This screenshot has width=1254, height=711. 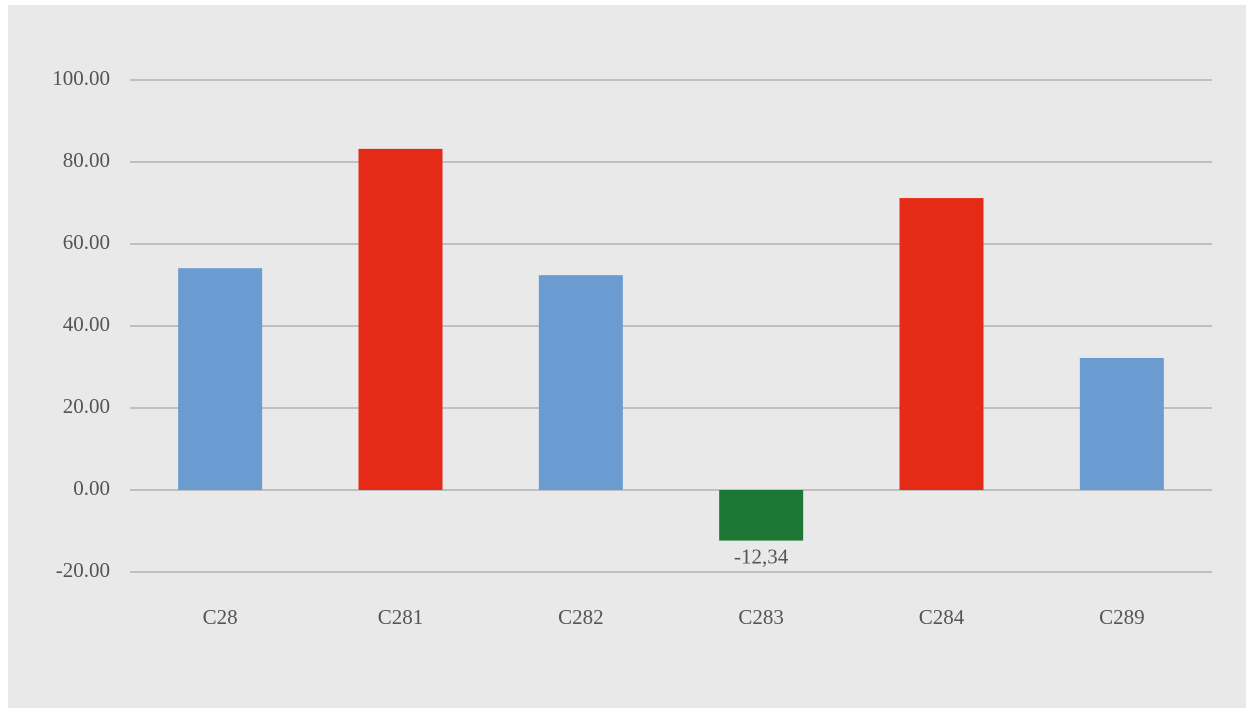 I want to click on y-tick-label: 0.00, so click(x=91, y=488).